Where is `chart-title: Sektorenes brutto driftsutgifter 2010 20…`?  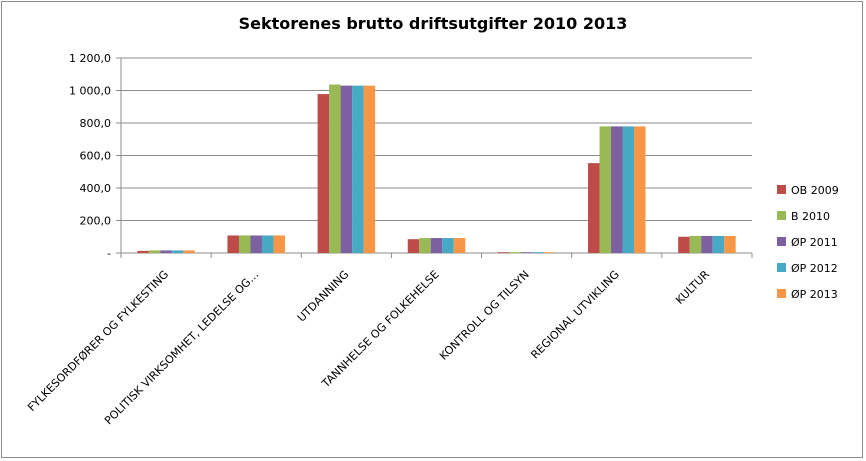
chart-title: Sektorenes brutto driftsutgifter 2010 20… is located at coordinates (433, 23).